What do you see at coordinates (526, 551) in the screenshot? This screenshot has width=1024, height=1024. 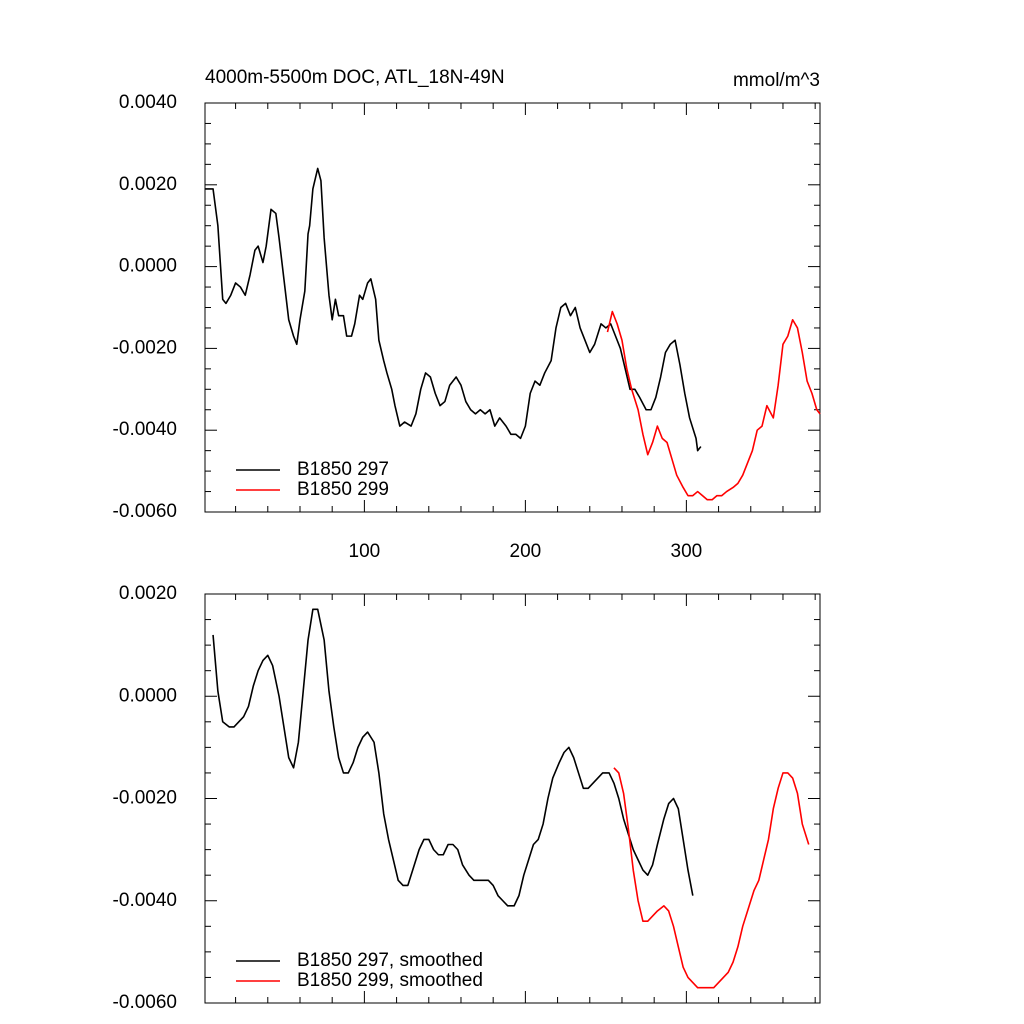 I see `x-tick-label: 200` at bounding box center [526, 551].